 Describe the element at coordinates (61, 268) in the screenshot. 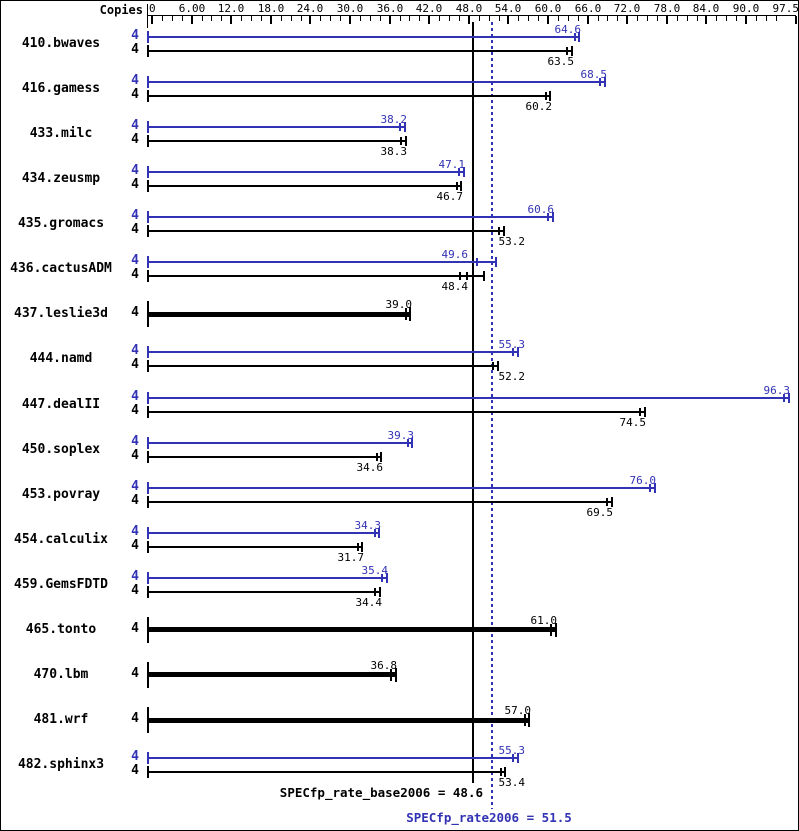

I see `benchmark-label: 436.cactusADM` at that location.